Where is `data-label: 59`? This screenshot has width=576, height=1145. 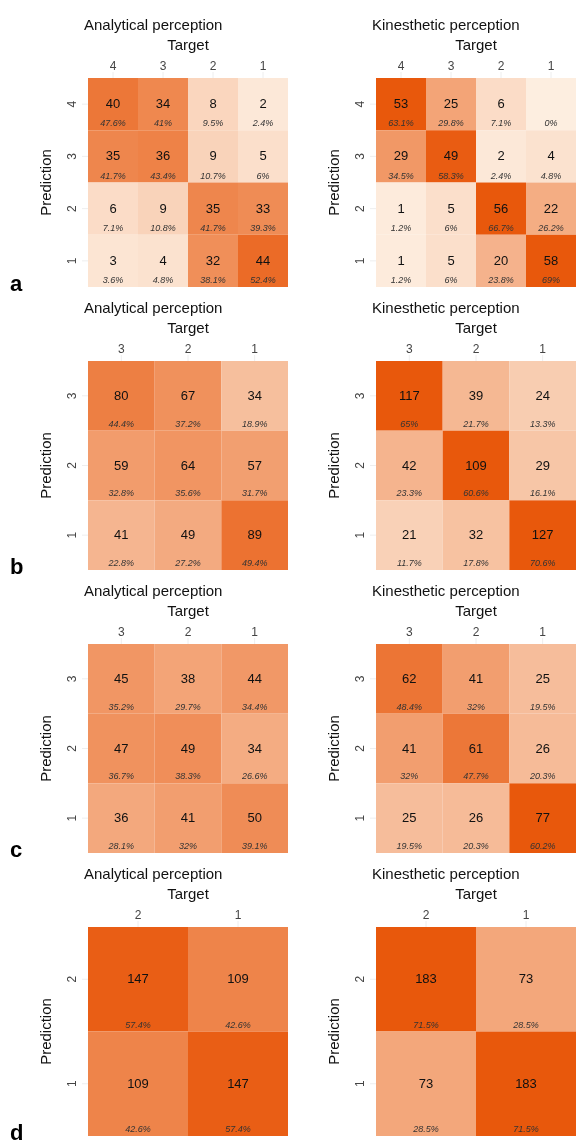 data-label: 59 is located at coordinates (121, 465).